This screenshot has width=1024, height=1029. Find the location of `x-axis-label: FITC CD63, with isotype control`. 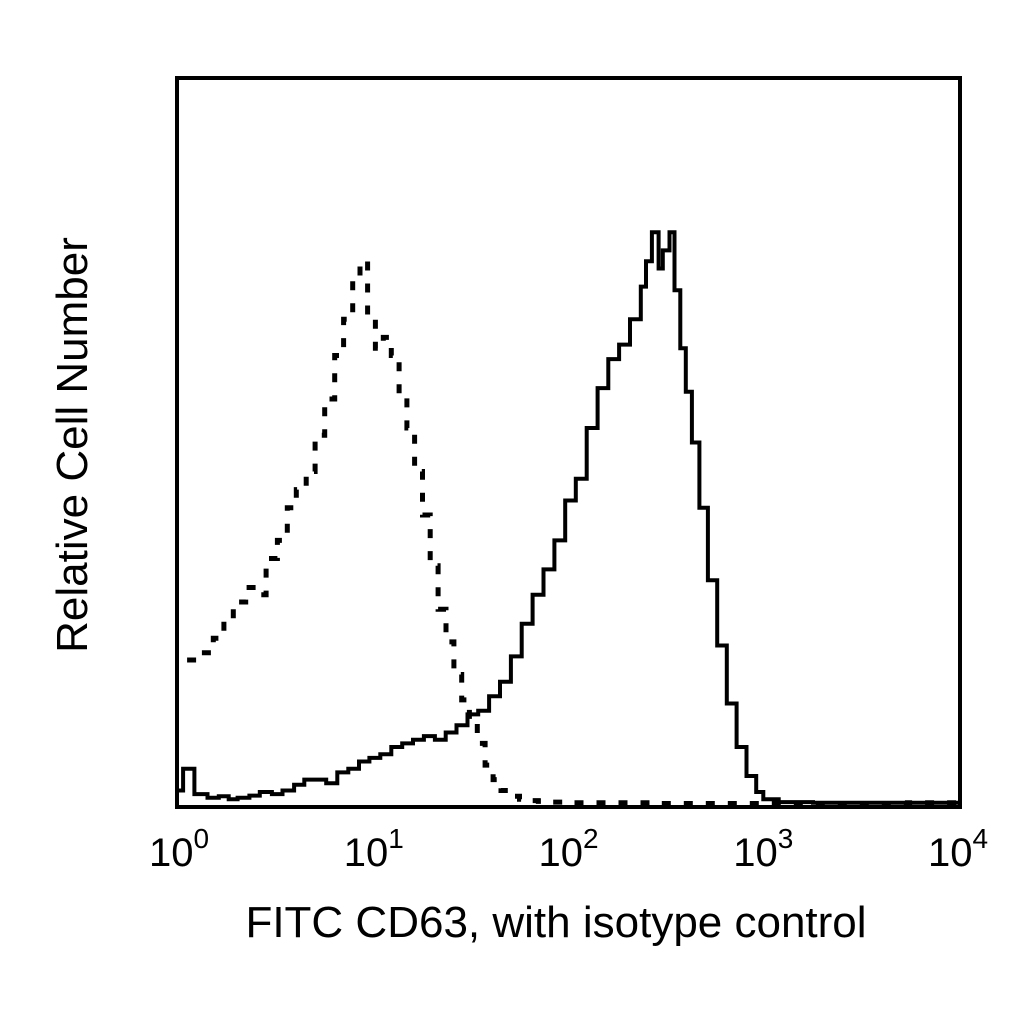

x-axis-label: FITC CD63, with isotype control is located at coordinates (555, 922).